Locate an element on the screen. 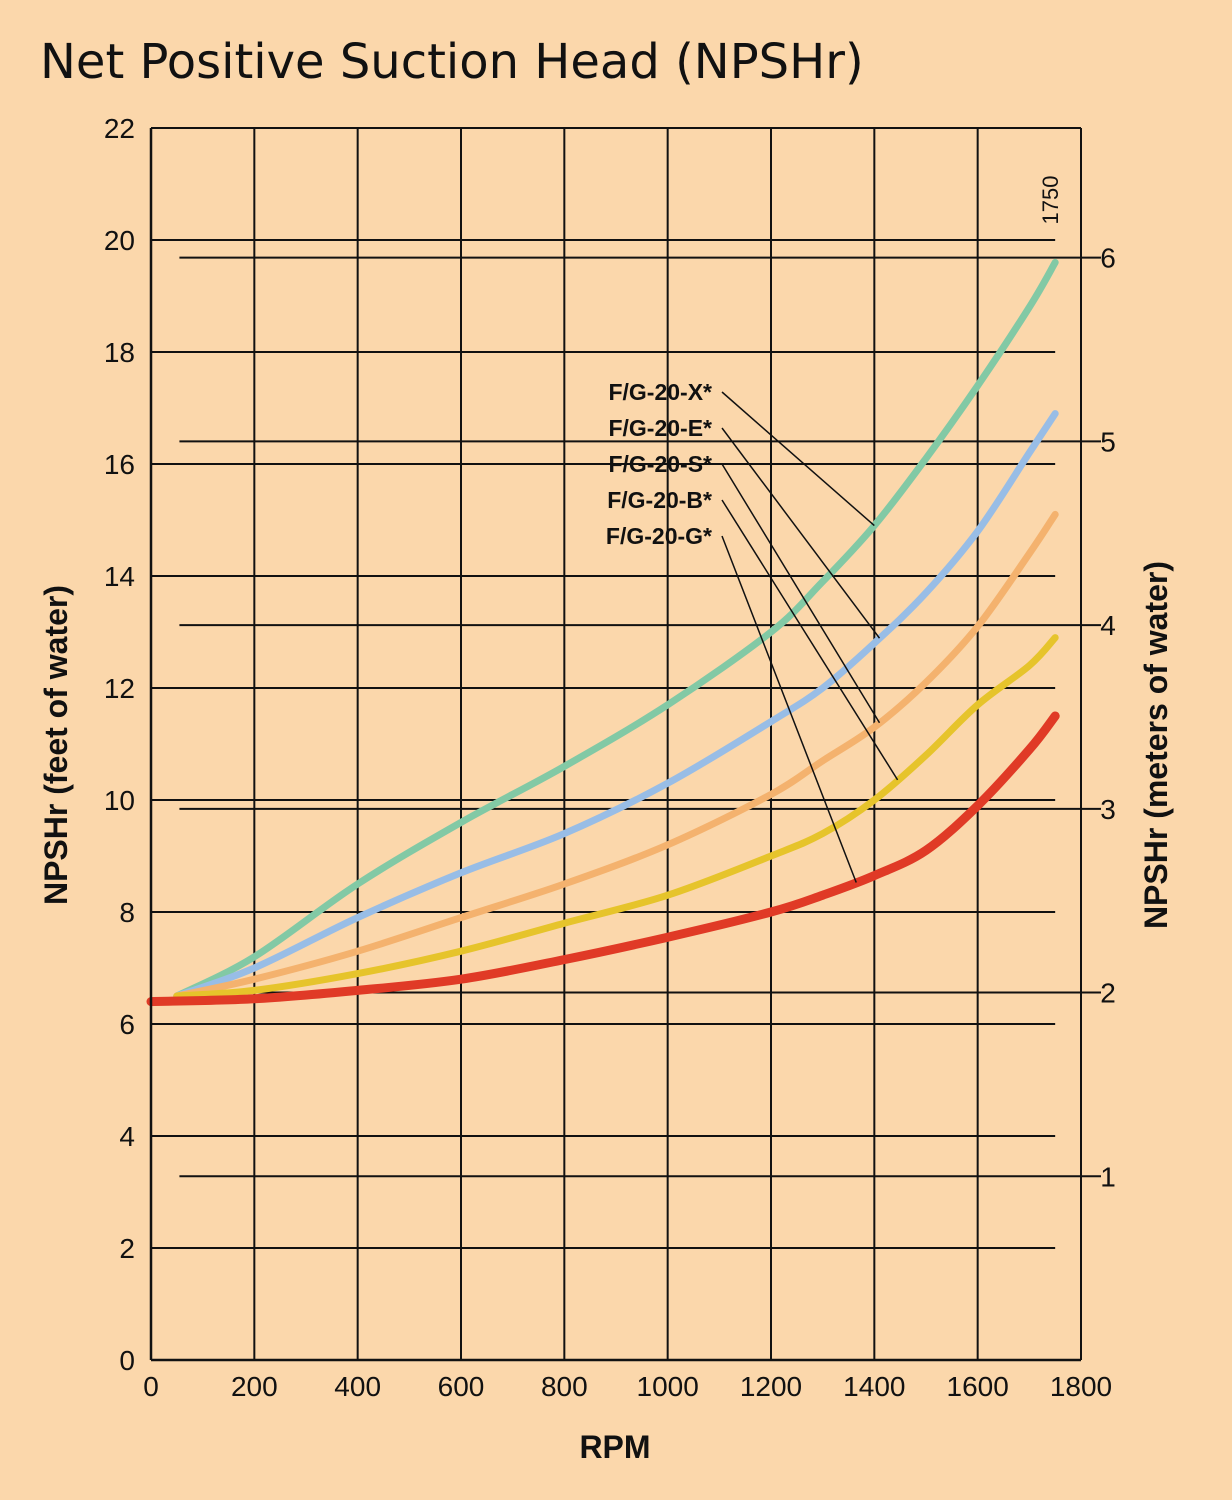 The width and height of the screenshot is (1232, 1500). y-tick-label: 14 is located at coordinates (119, 576).